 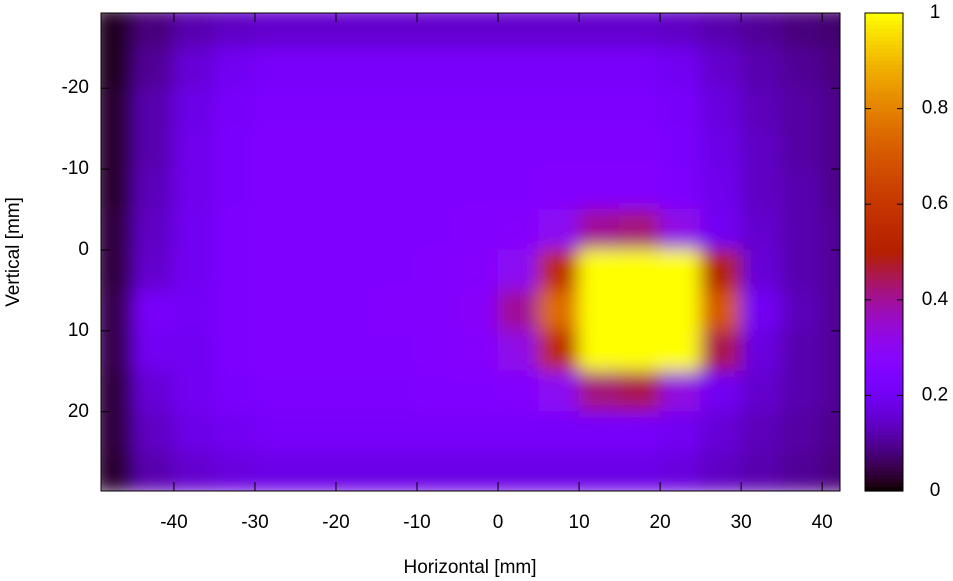 I want to click on y-tick-label: 20, so click(x=78, y=411).